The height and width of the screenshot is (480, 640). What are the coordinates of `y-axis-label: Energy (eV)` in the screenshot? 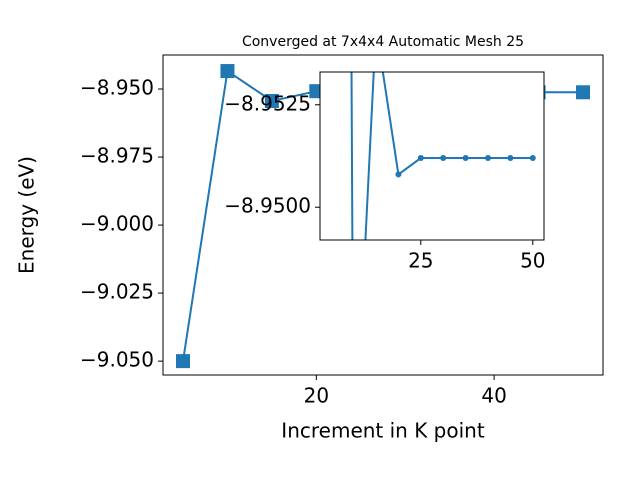 It's located at (27, 215).